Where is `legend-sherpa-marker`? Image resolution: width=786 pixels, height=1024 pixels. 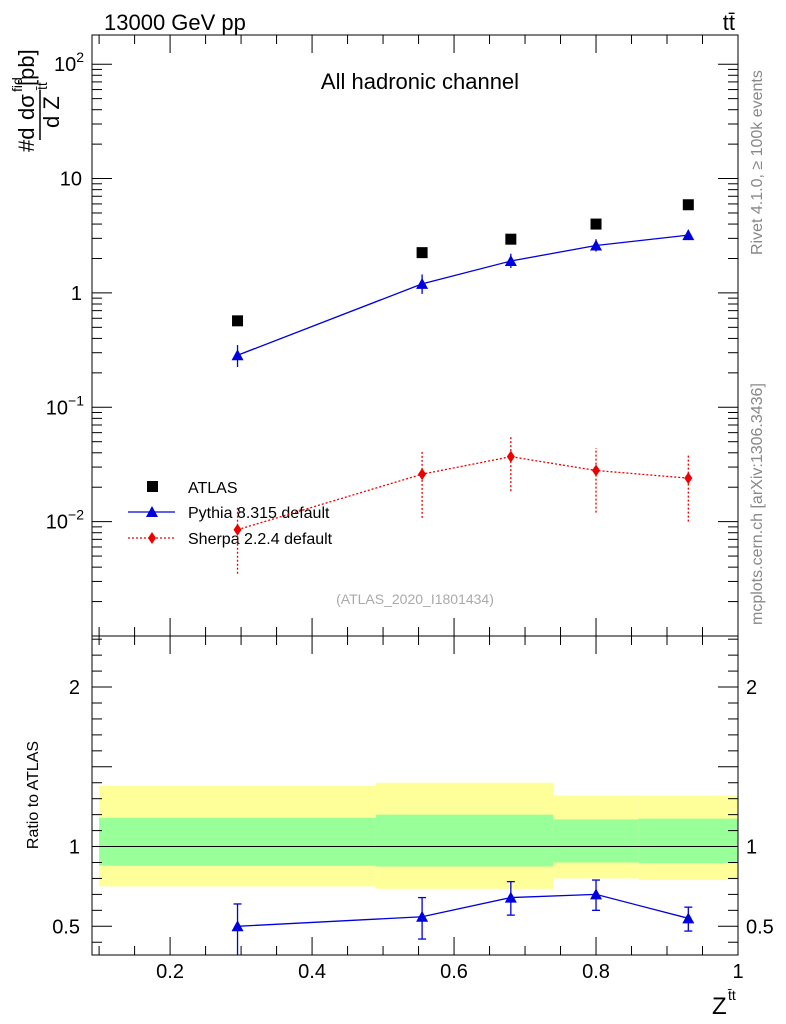 legend-sherpa-marker is located at coordinates (152, 538).